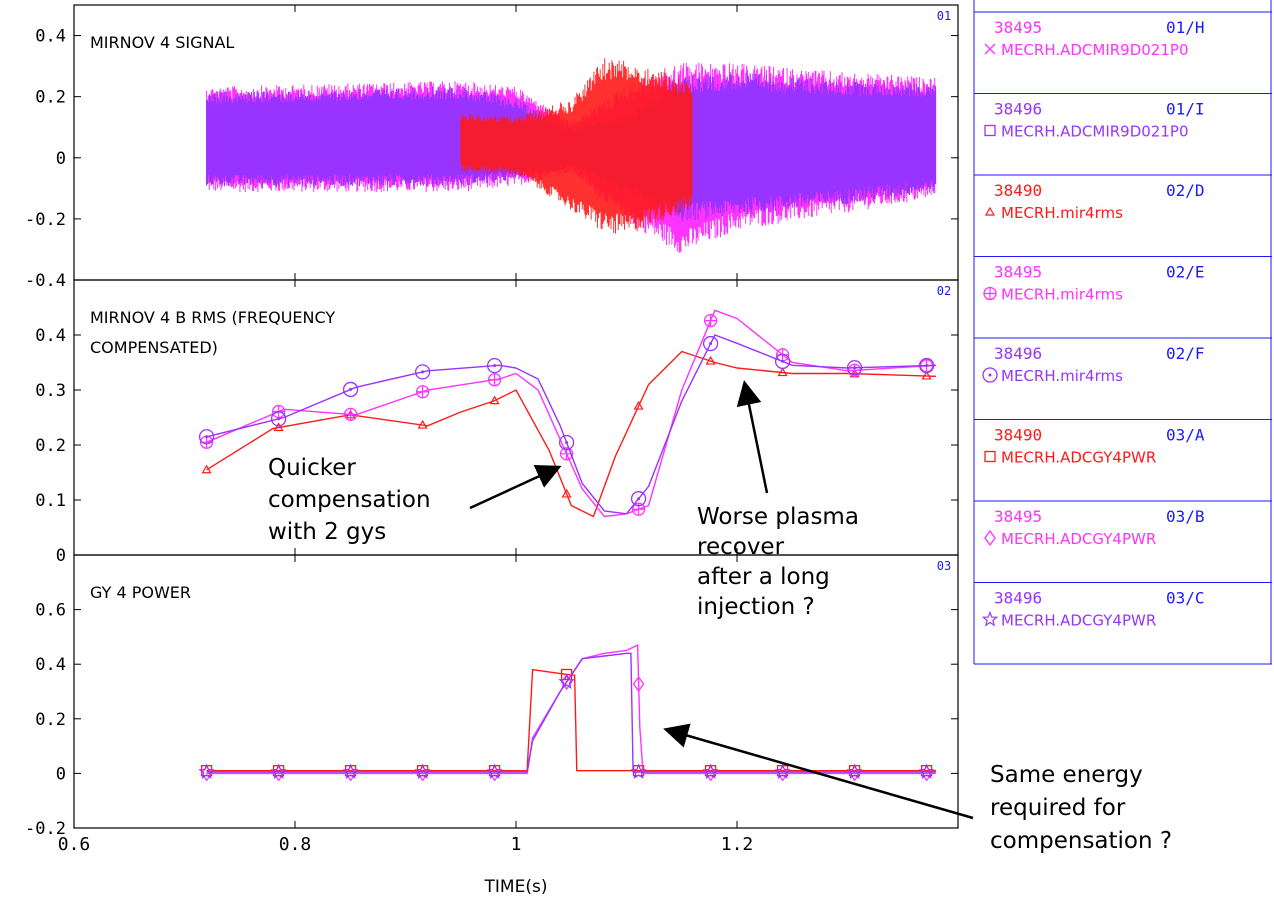 The width and height of the screenshot is (1274, 909). I want to click on annotation-text: Quicker, so click(312, 468).